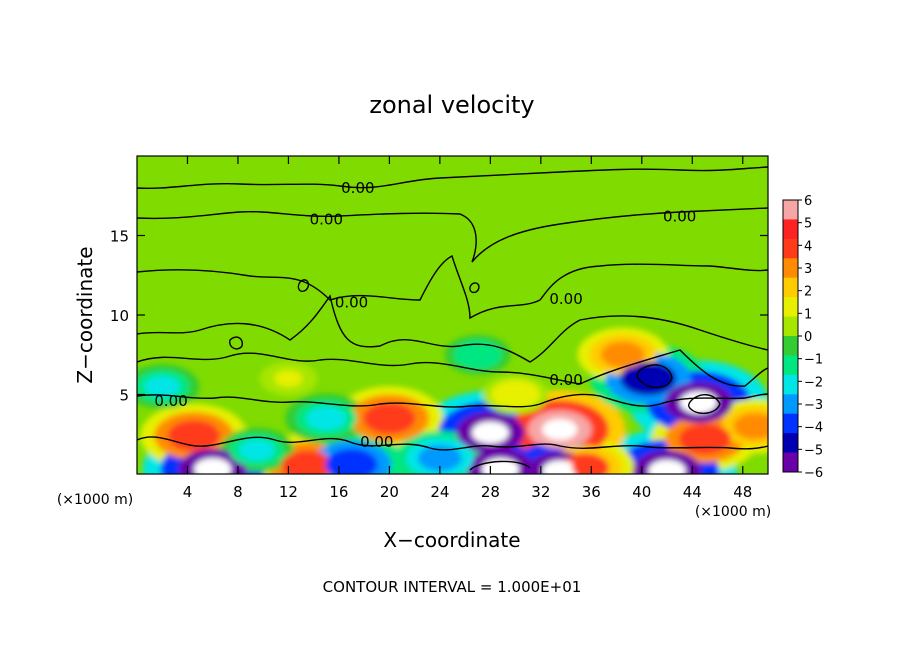  I want to click on x-tick-label: 40, so click(641, 492).